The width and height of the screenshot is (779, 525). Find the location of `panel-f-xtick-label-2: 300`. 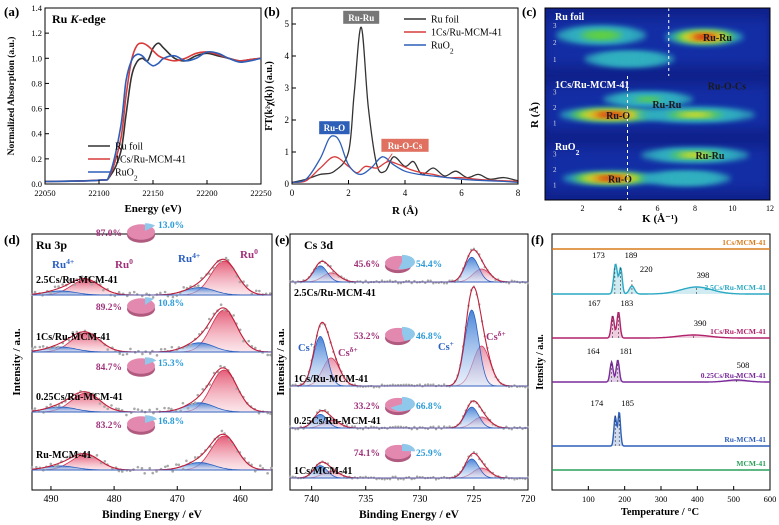

panel-f-xtick-label-2: 300 is located at coordinates (661, 499).